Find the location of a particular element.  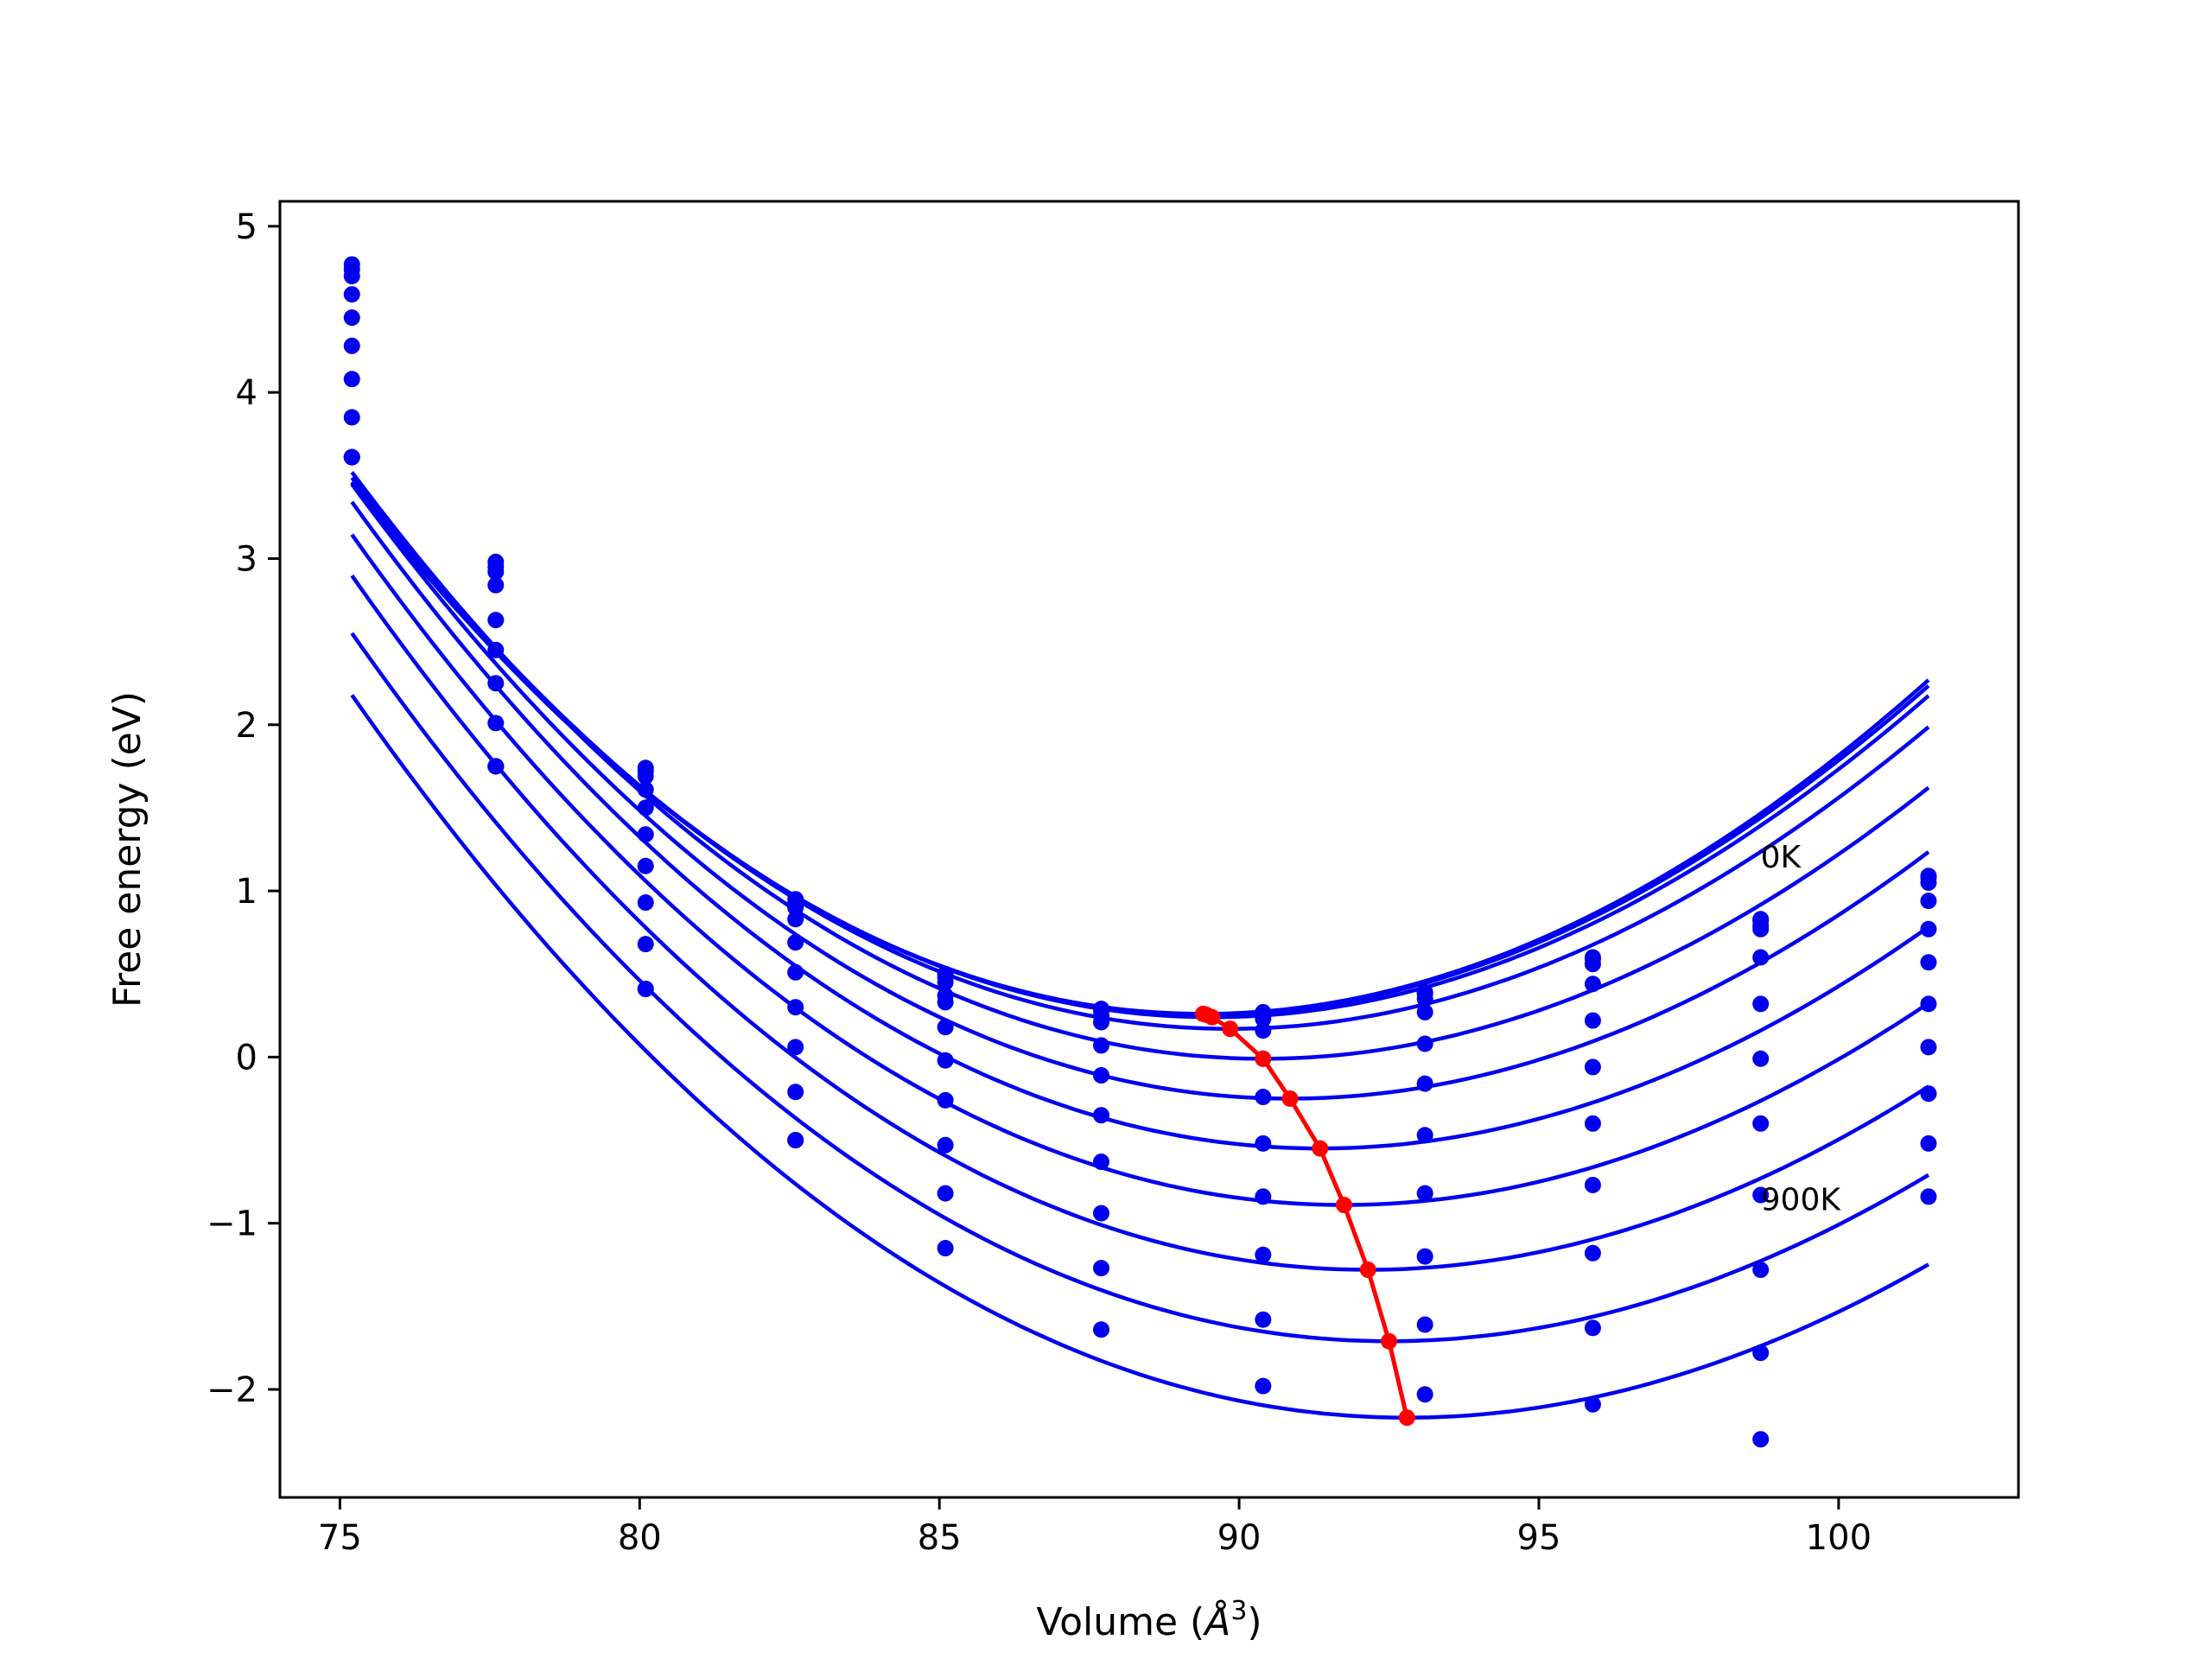

x-tick-label-0: 75 is located at coordinates (340, 1538).